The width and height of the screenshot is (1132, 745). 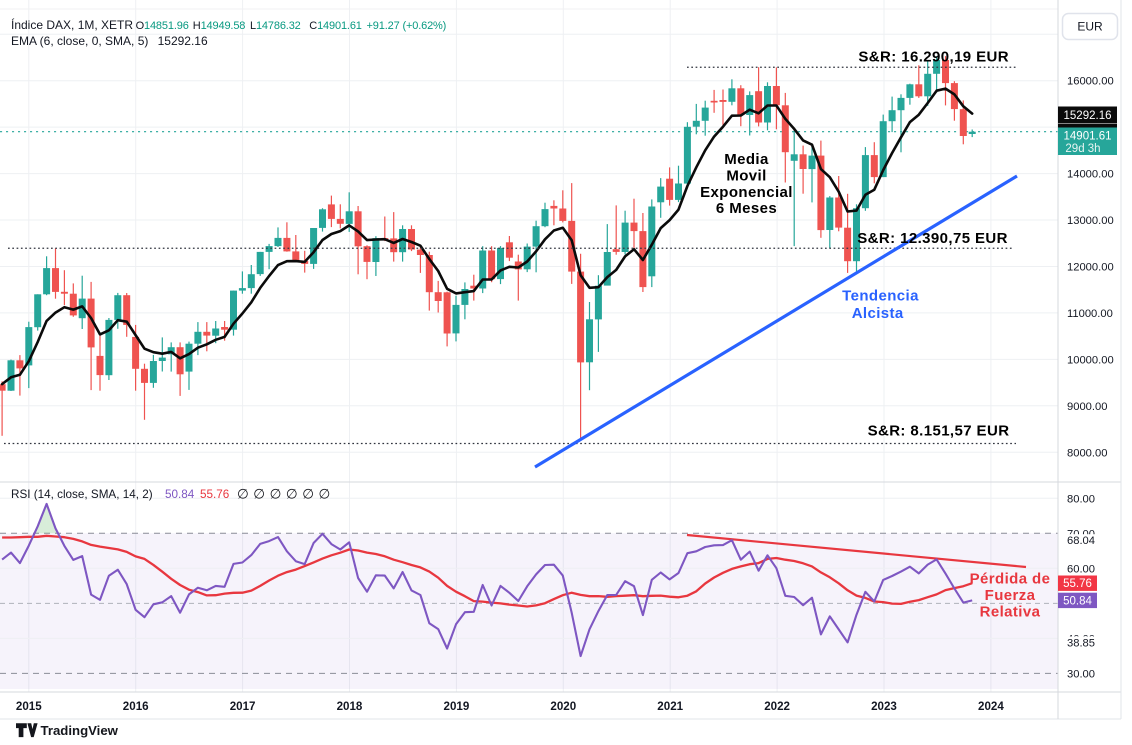 I want to click on svg-text: 12000.00, so click(x=1090, y=268).